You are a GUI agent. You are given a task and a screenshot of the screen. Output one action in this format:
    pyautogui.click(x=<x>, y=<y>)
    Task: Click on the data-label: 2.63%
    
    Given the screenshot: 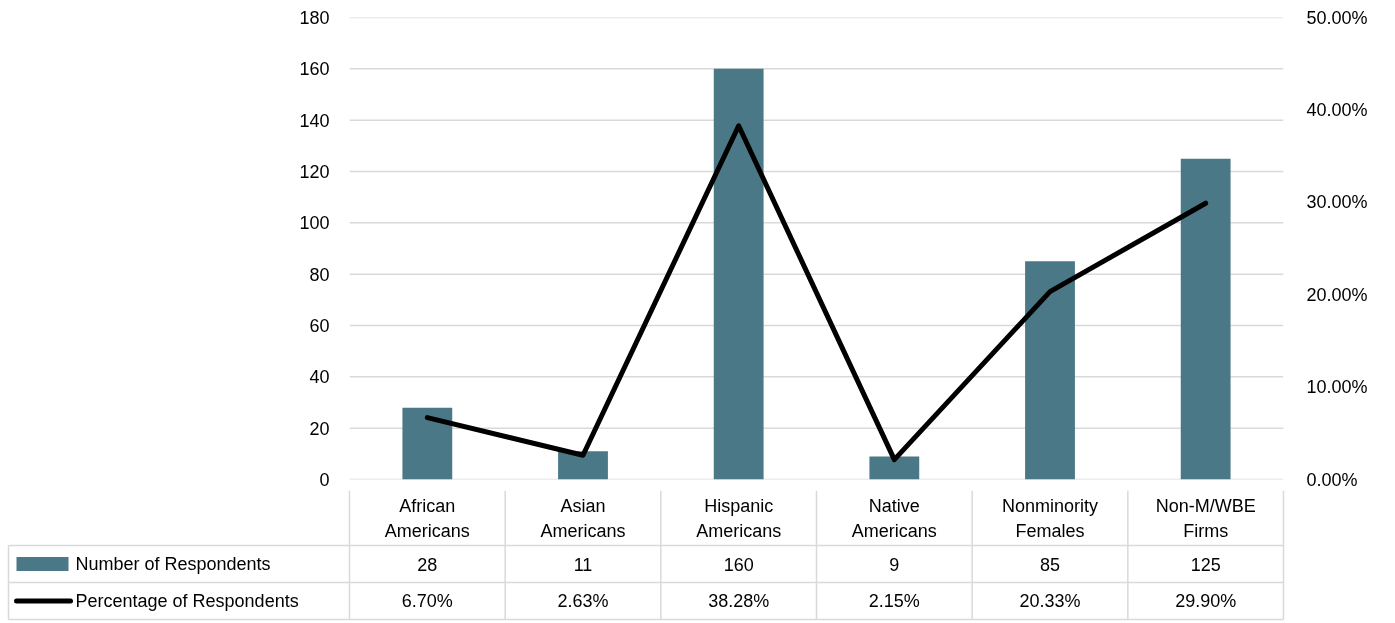 What is the action you would take?
    pyautogui.click(x=583, y=601)
    